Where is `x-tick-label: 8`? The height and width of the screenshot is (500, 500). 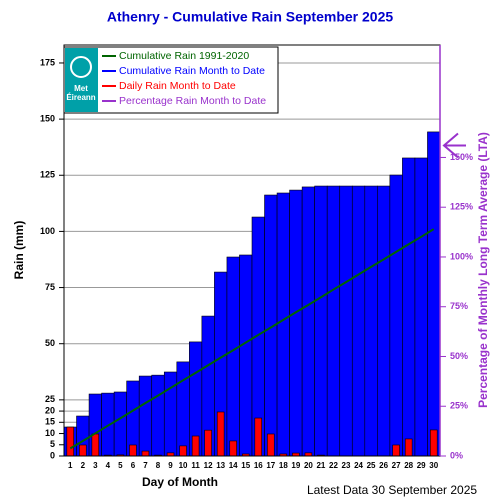
x-tick-label: 8 is located at coordinates (158, 465).